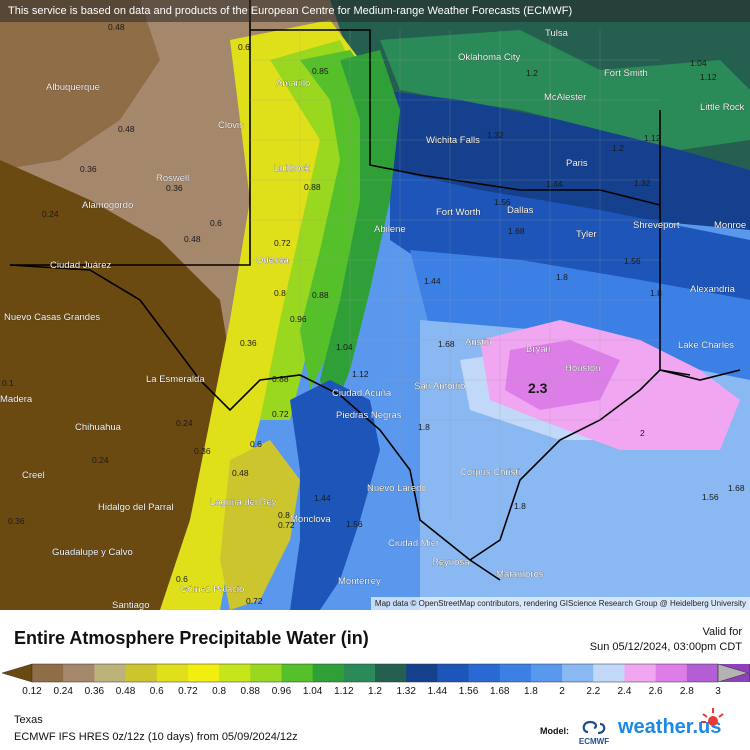 The height and width of the screenshot is (750, 750). Describe the element at coordinates (718, 691) in the screenshot. I see `legend-tick: 3` at that location.